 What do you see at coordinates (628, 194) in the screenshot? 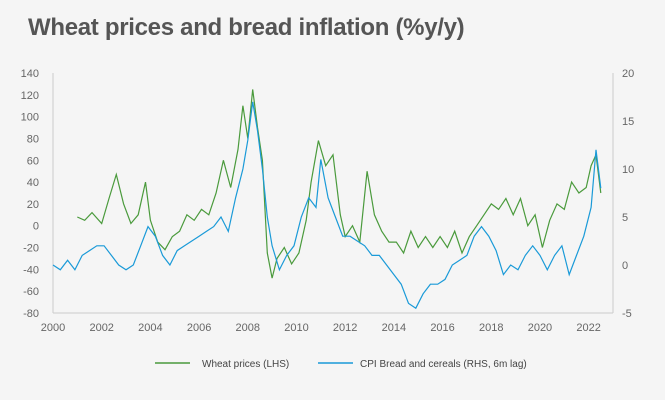
I see `right-axis-ticks: 20 15 10 5 0 -5` at bounding box center [628, 194].